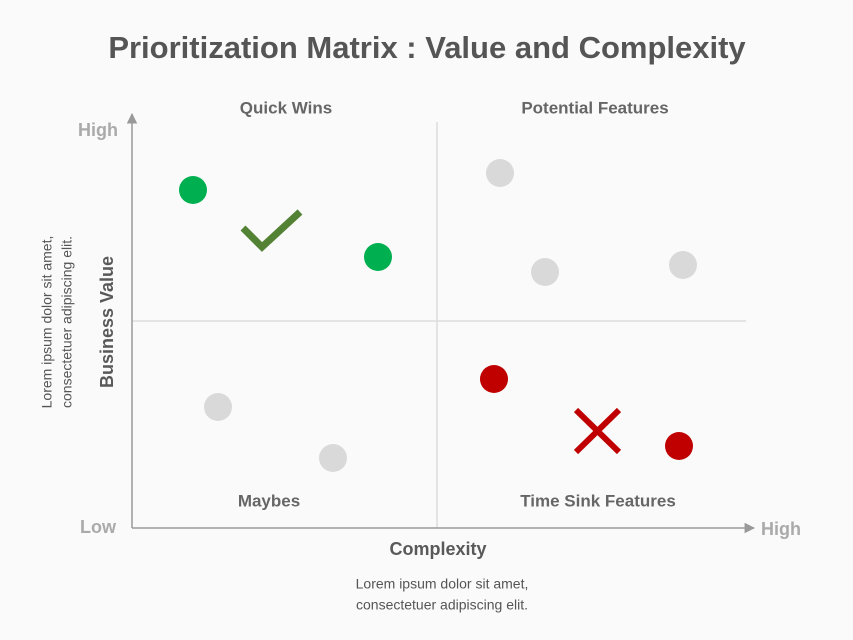 This screenshot has width=853, height=640. Describe the element at coordinates (594, 107) in the screenshot. I see `quadrant-label: Potential Features` at that location.